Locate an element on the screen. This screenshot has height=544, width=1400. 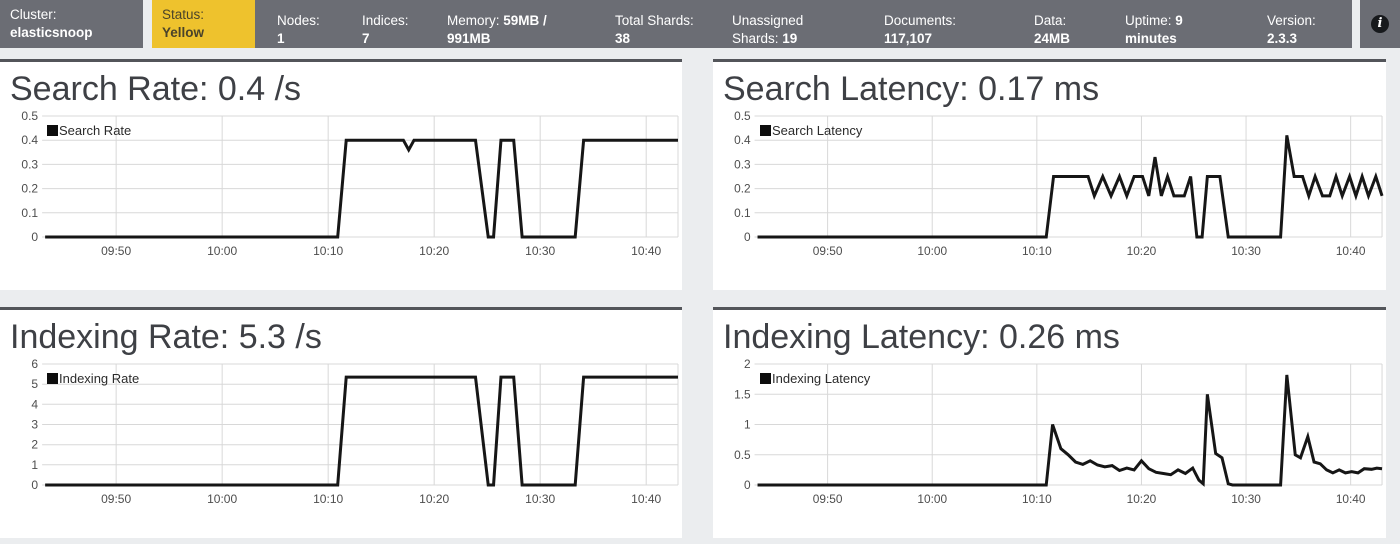
cluster-cell: Cluster: elasticsnoop is located at coordinates (71, 24).